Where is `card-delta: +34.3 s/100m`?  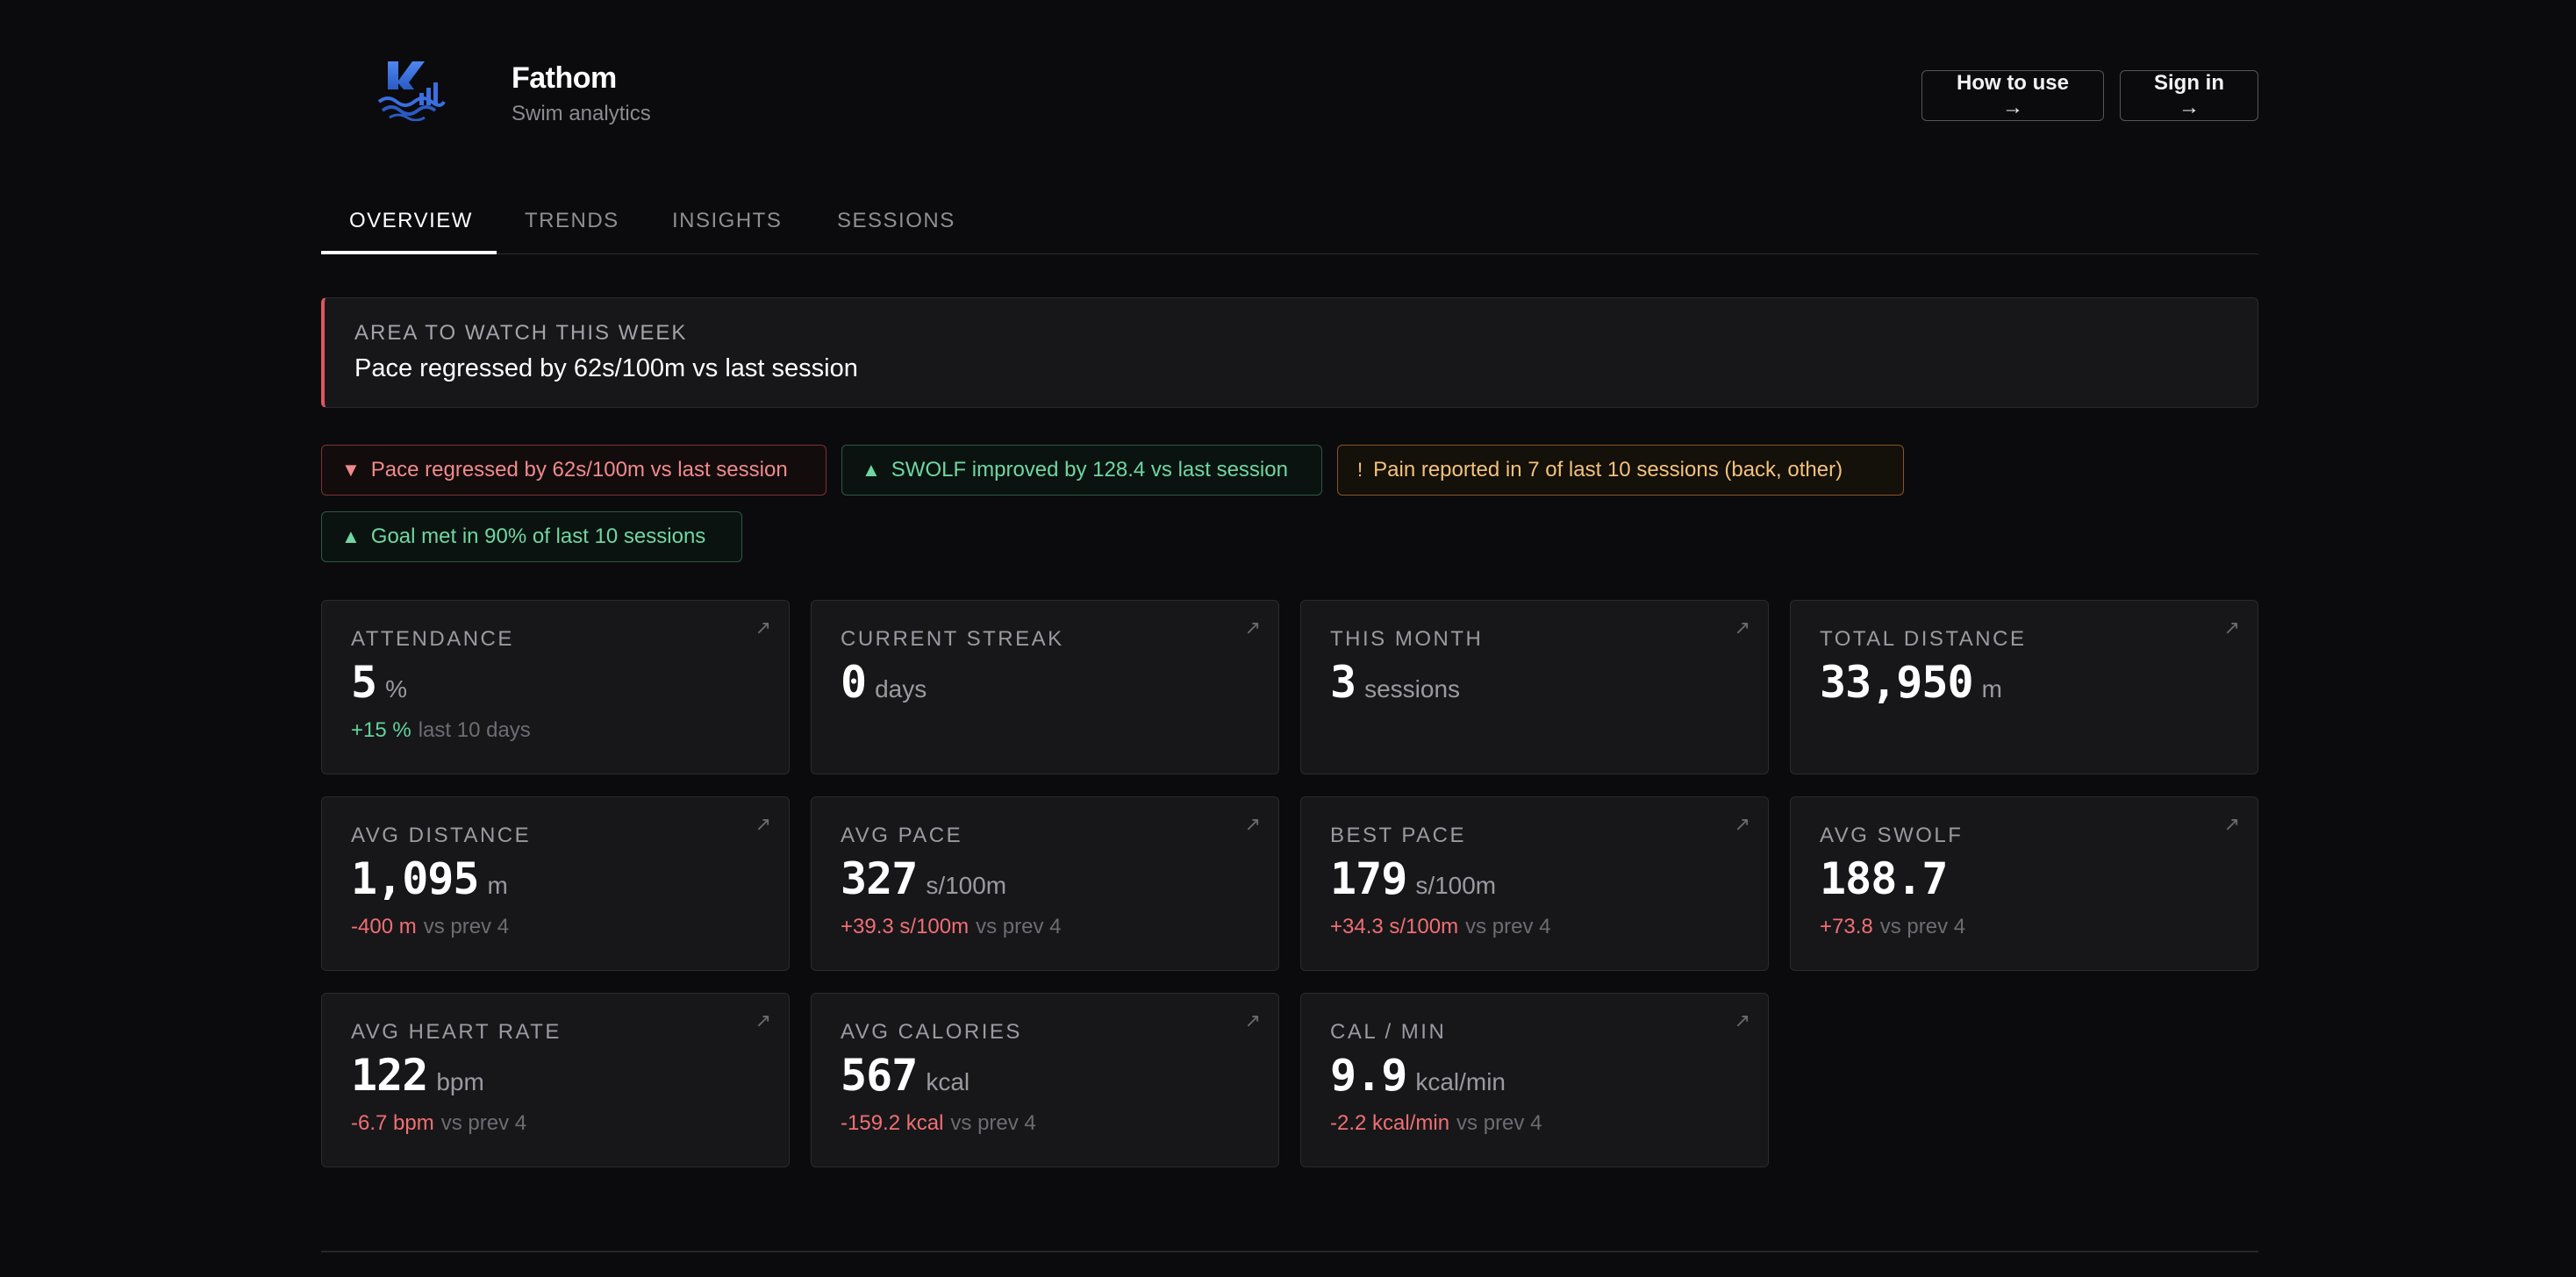
card-delta: +34.3 s/100m is located at coordinates (1394, 926).